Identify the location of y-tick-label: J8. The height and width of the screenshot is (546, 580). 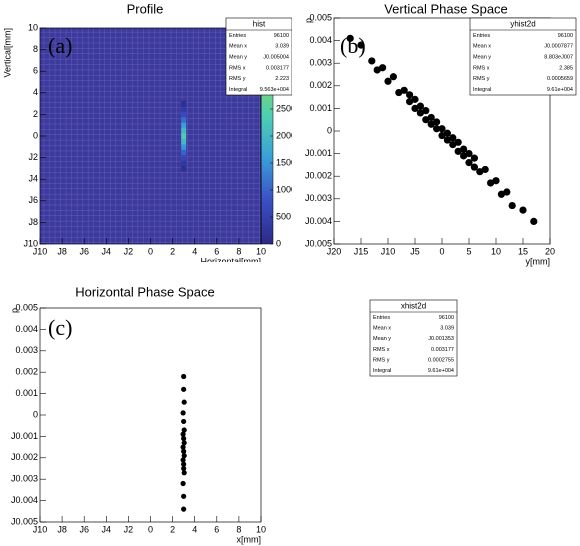
(33, 222).